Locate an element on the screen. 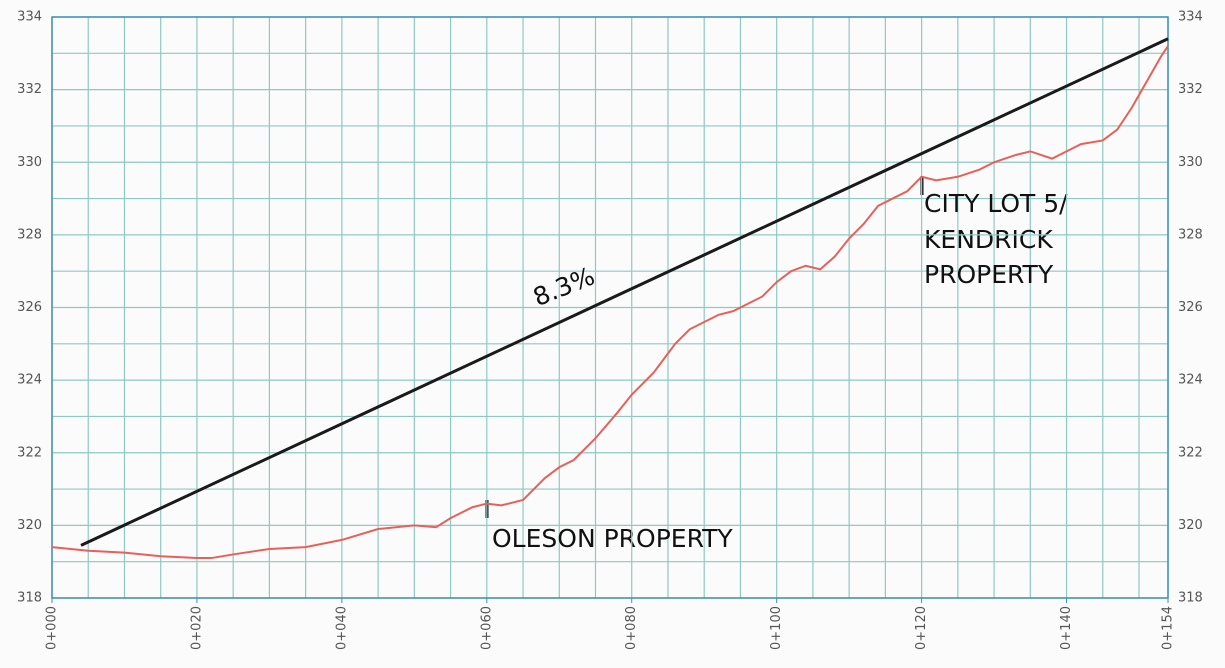 The width and height of the screenshot is (1225, 668). y-tick-label: 320 is located at coordinates (29, 525).